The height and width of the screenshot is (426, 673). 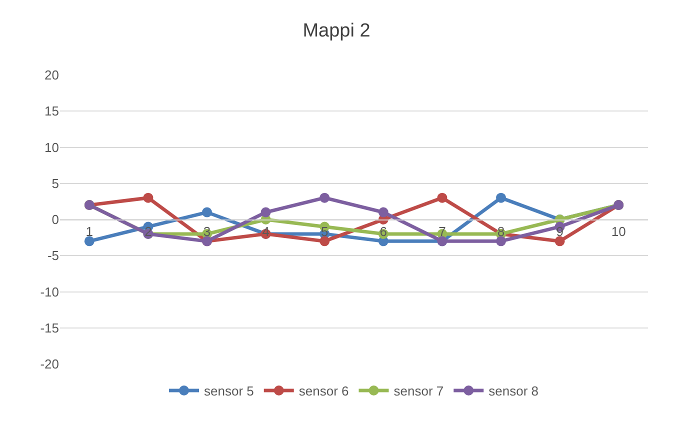 I want to click on y-tick-label: 5, so click(x=55, y=183).